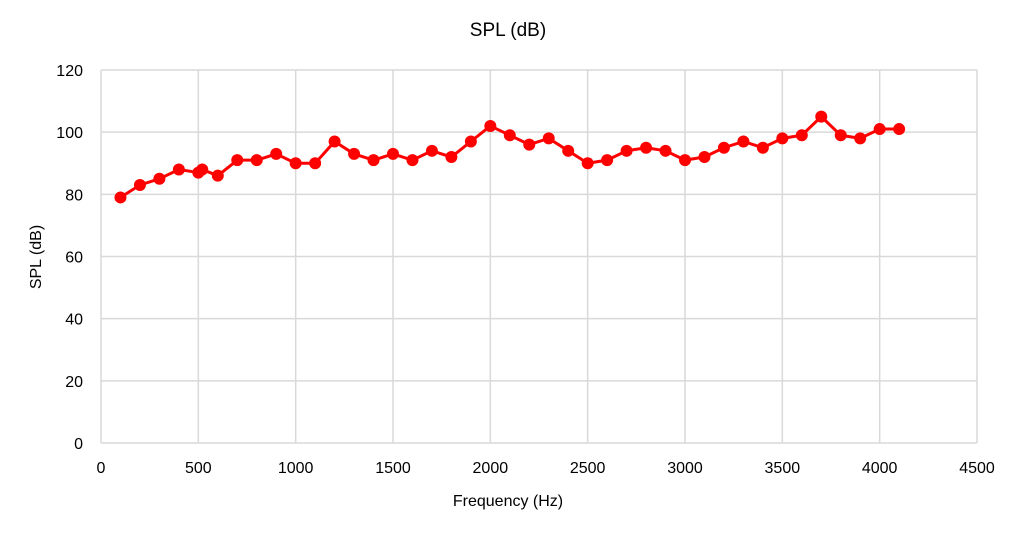 Image resolution: width=1014 pixels, height=537 pixels. I want to click on x-tick-label: 4000, so click(880, 468).